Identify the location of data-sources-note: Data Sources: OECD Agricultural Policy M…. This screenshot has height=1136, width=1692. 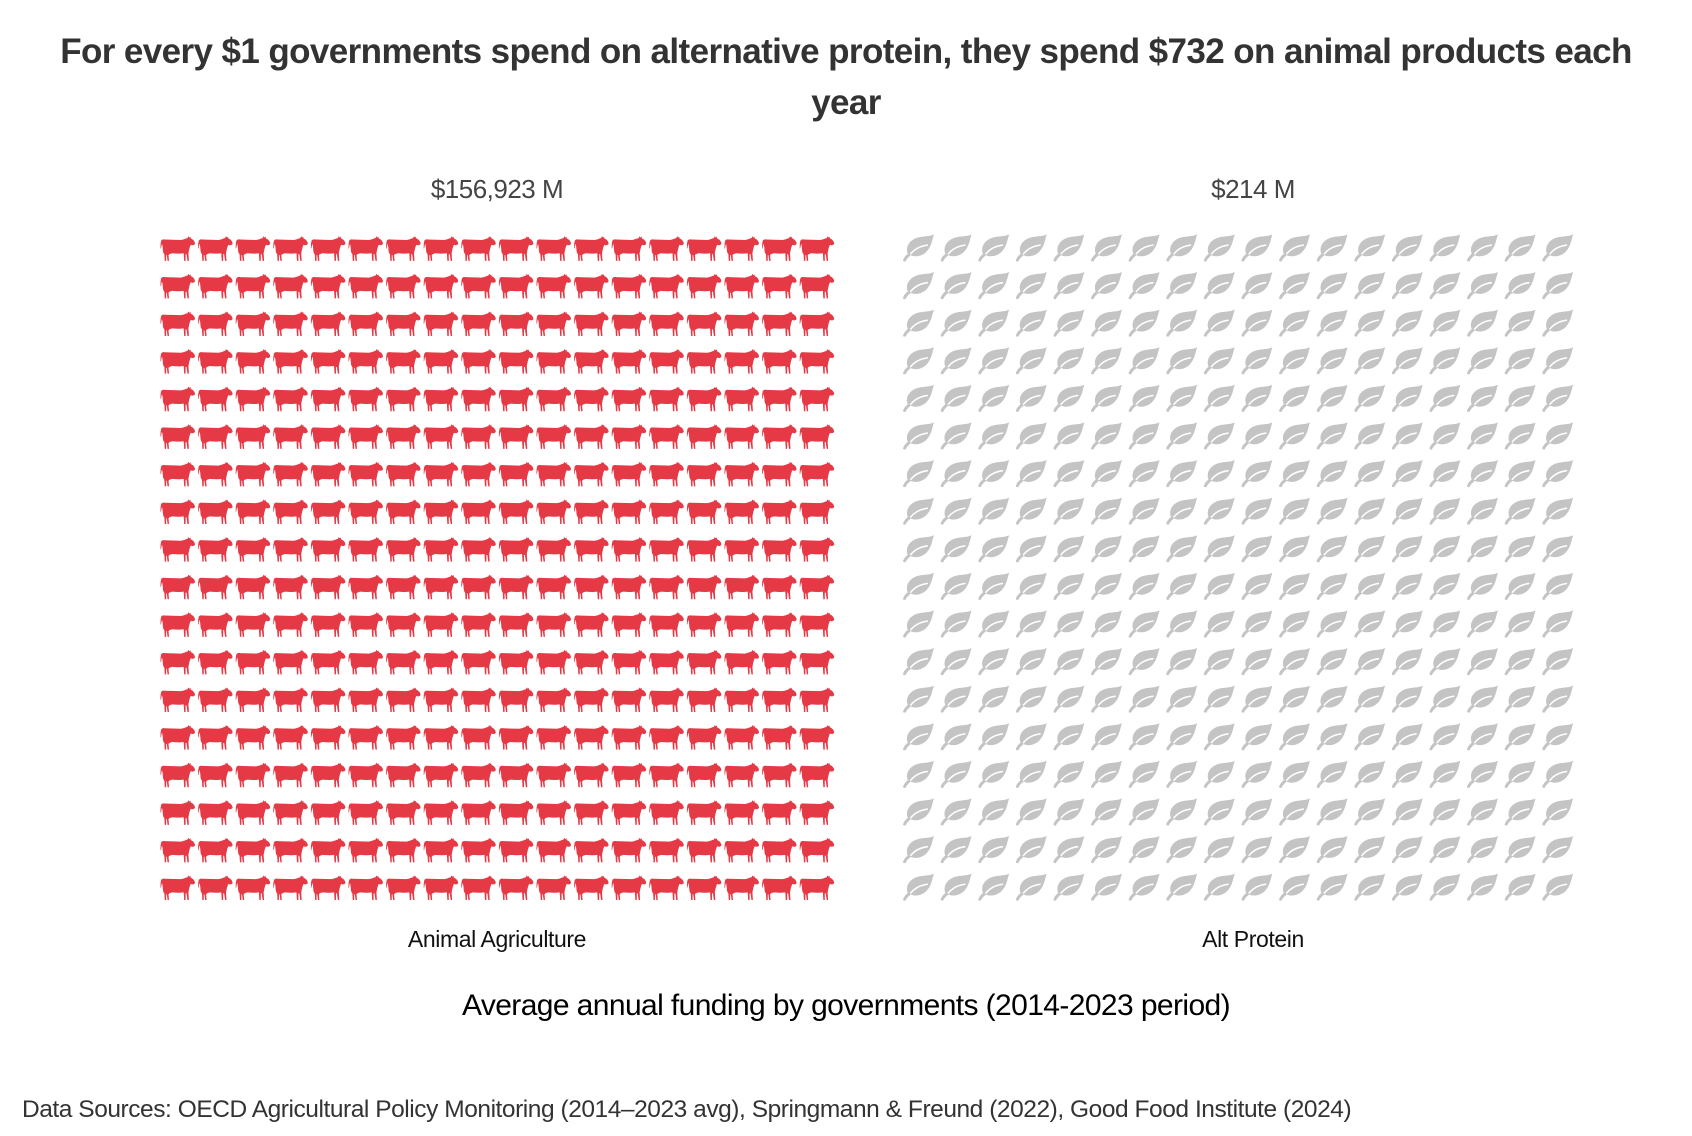
(687, 1109).